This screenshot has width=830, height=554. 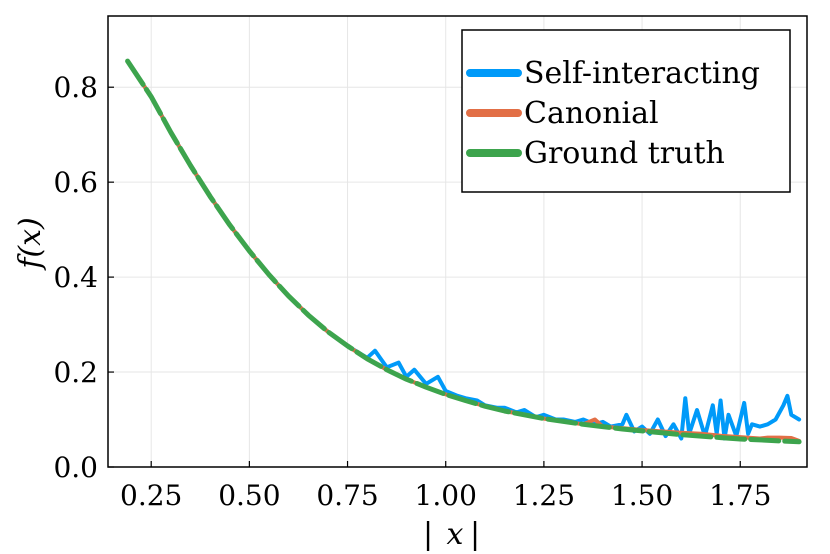 I want to click on x-tick-label: 1.25, so click(x=544, y=495).